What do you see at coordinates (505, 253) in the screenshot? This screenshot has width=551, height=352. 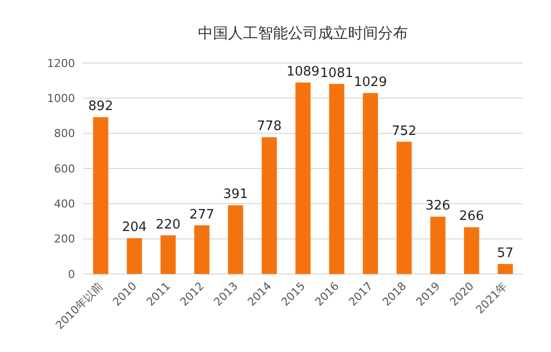 I see `data-label: 57` at bounding box center [505, 253].